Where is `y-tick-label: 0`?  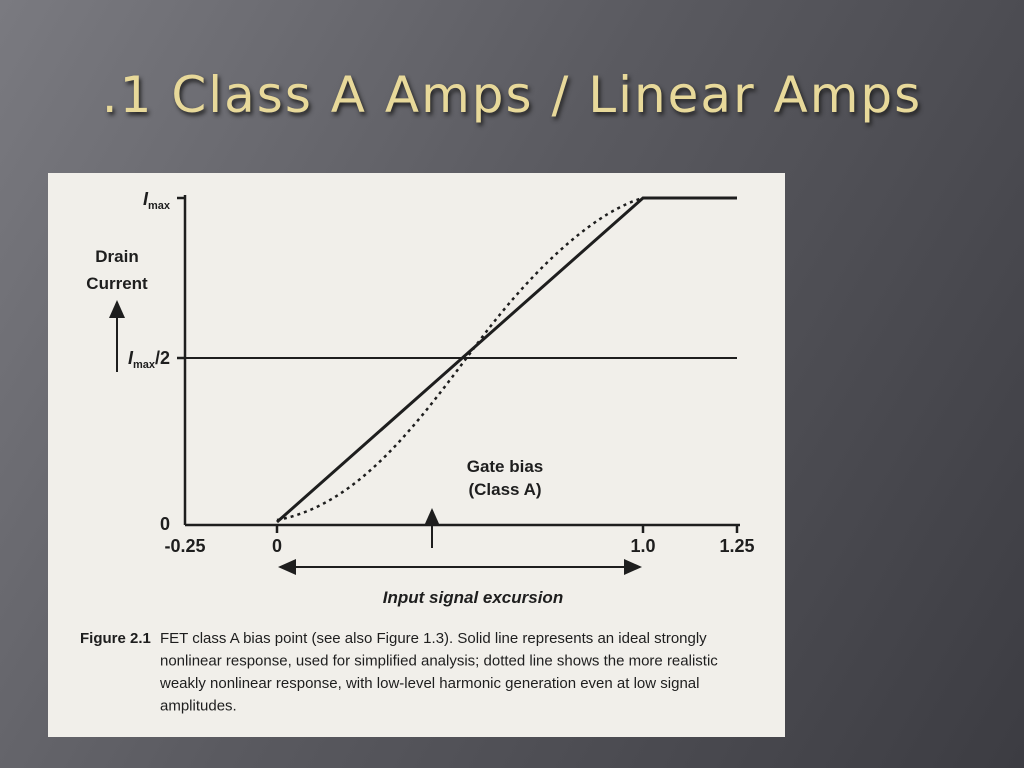 y-tick-label: 0 is located at coordinates (165, 524).